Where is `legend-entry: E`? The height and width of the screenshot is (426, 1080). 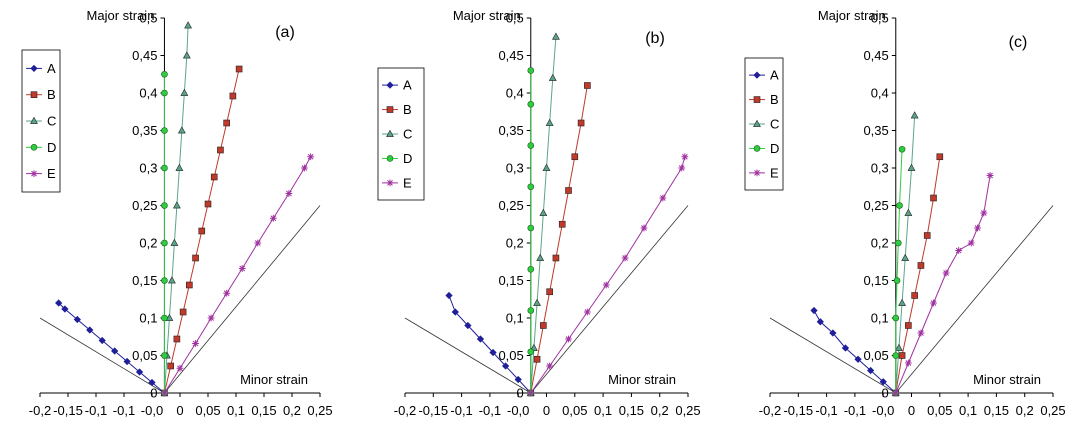
legend-entry: E is located at coordinates (407, 182).